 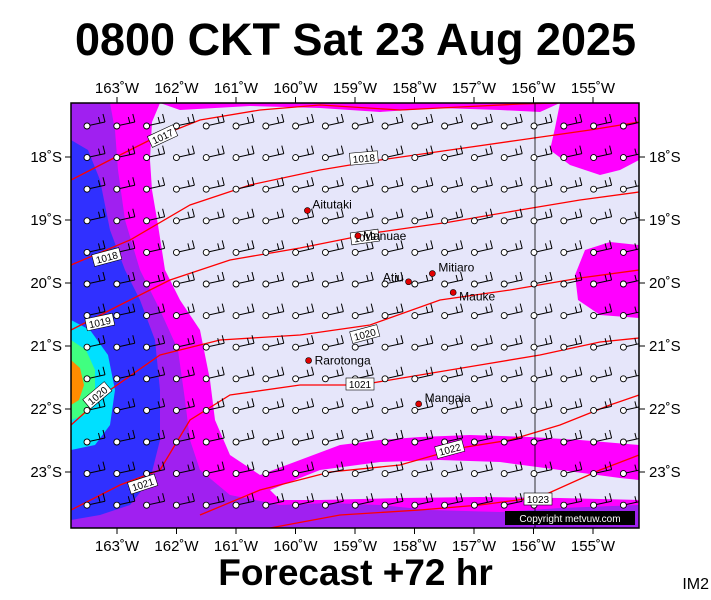 What do you see at coordinates (593, 88) in the screenshot?
I see `lon-label-top: 155˚W` at bounding box center [593, 88].